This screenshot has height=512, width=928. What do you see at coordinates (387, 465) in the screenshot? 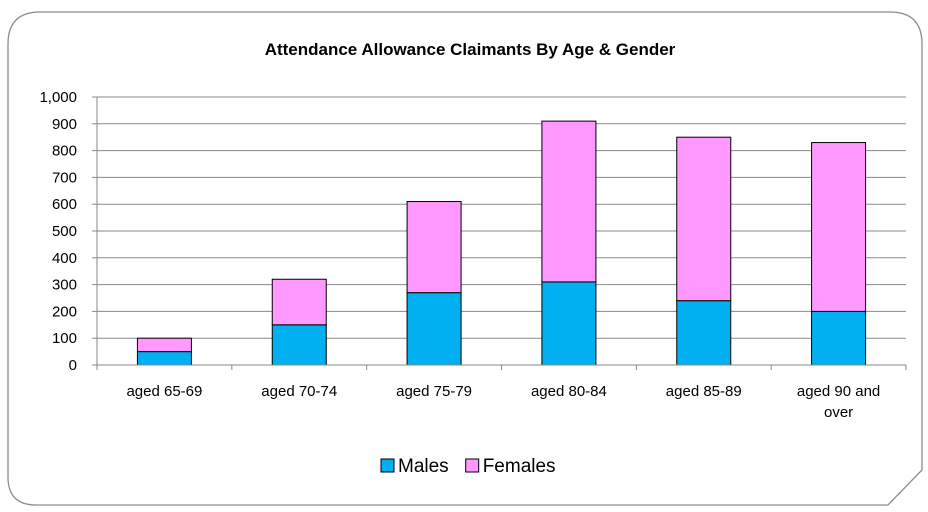
I see `legend-swatch-males` at bounding box center [387, 465].